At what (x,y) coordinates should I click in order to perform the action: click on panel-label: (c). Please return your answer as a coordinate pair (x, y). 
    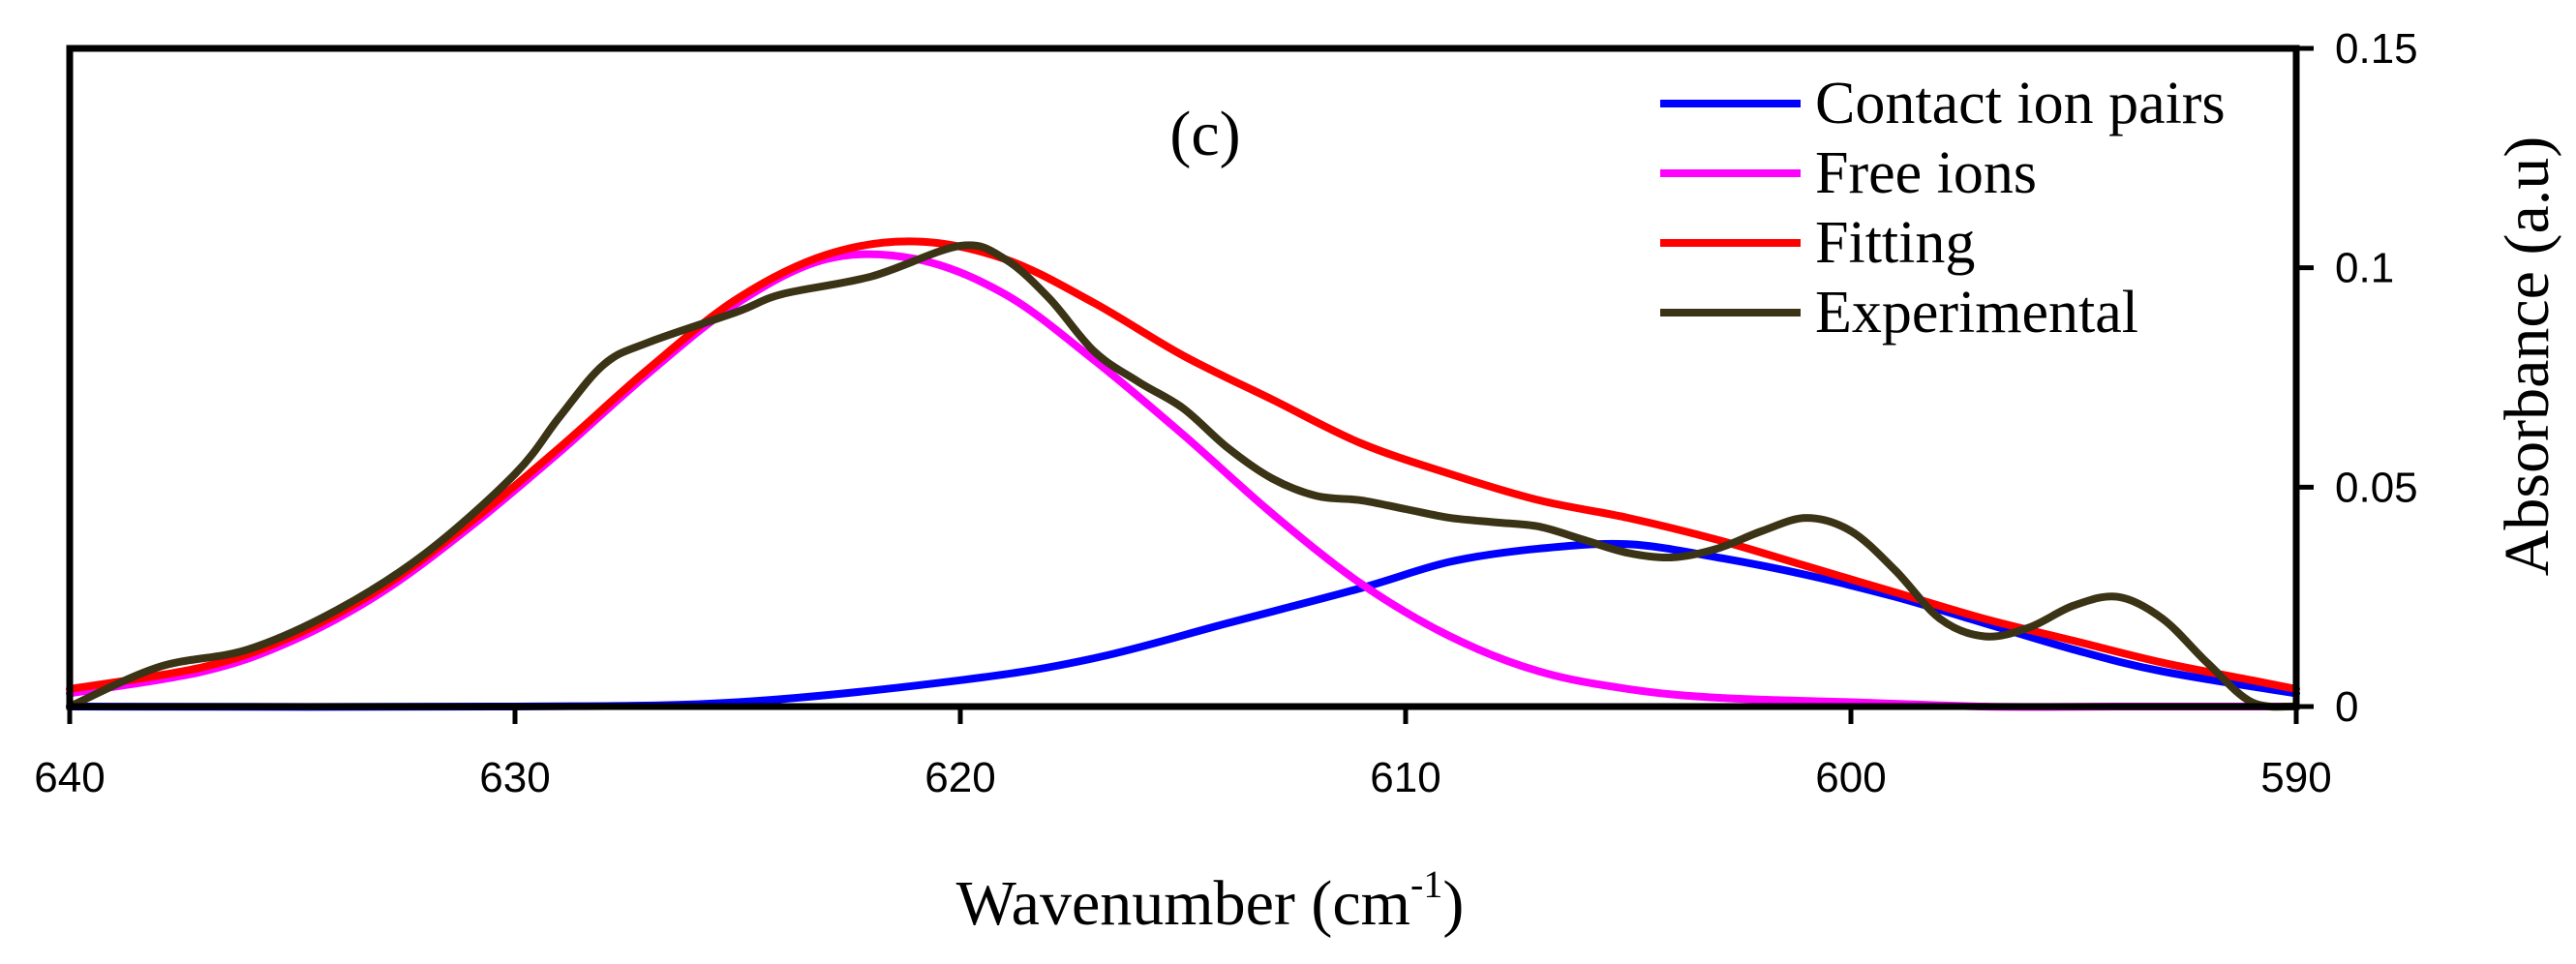
    Looking at the image, I should click on (1204, 134).